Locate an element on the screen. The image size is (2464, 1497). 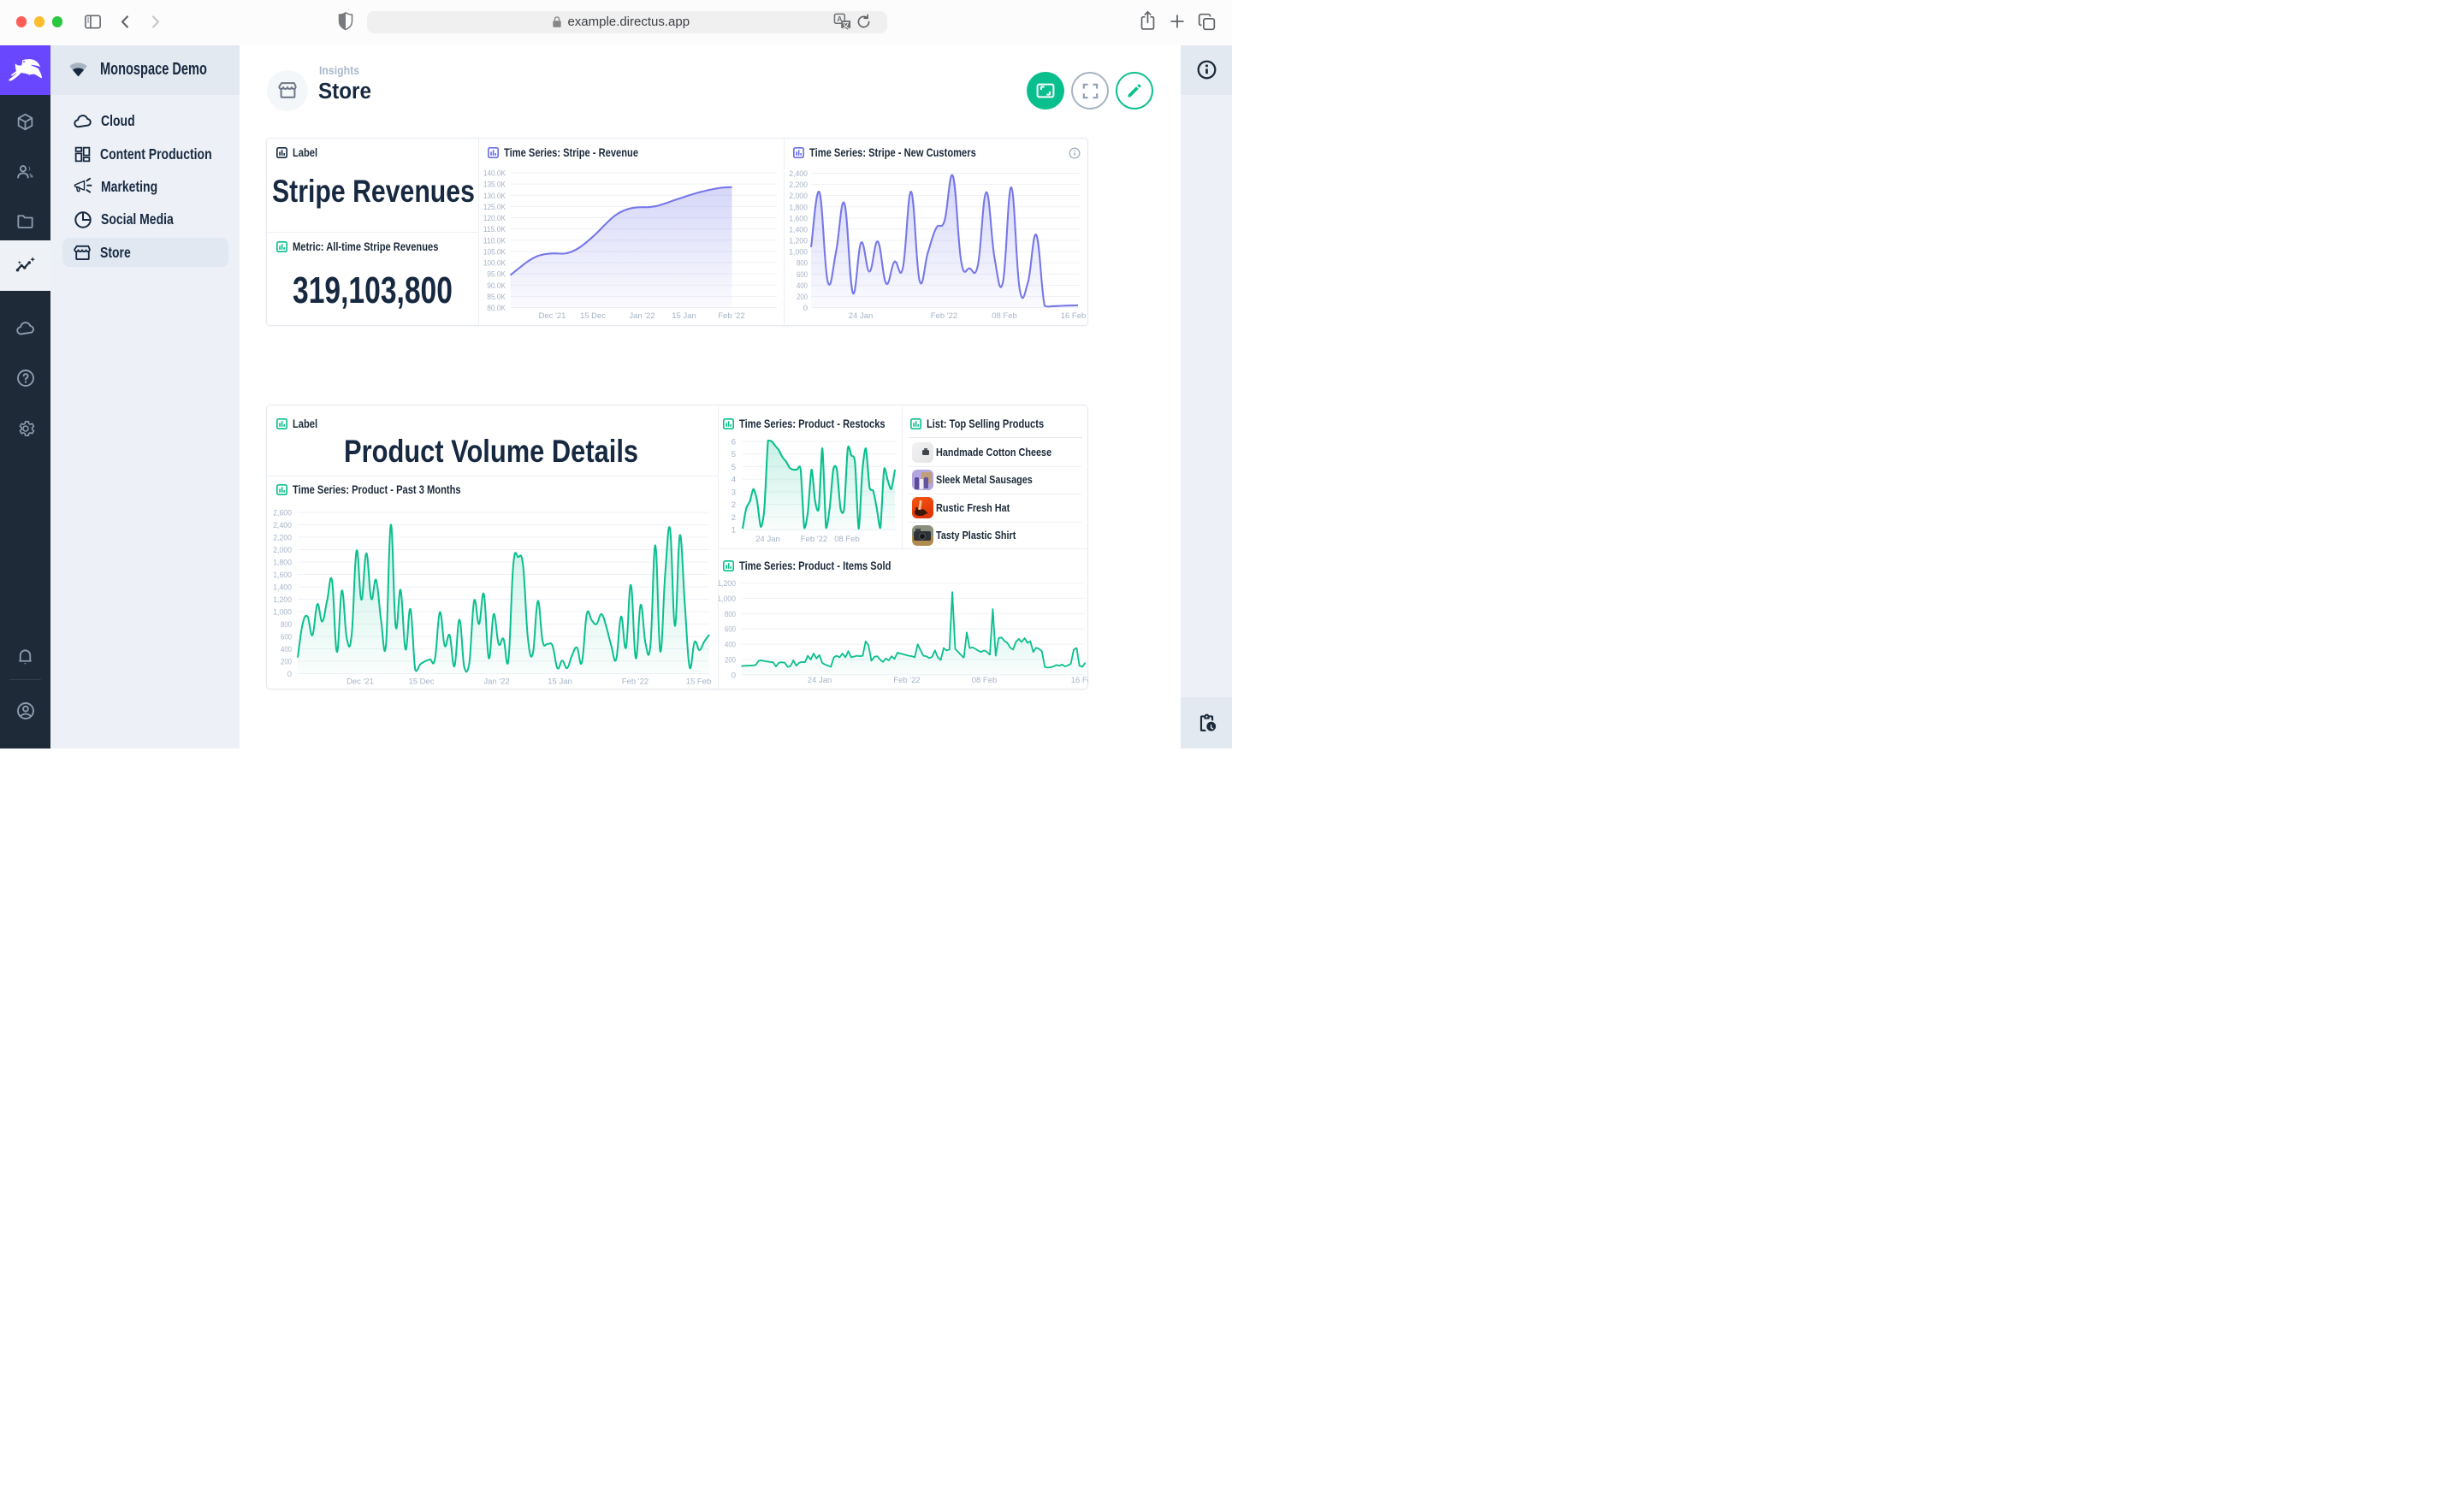
svg-text: 100.0K is located at coordinates (494, 263).